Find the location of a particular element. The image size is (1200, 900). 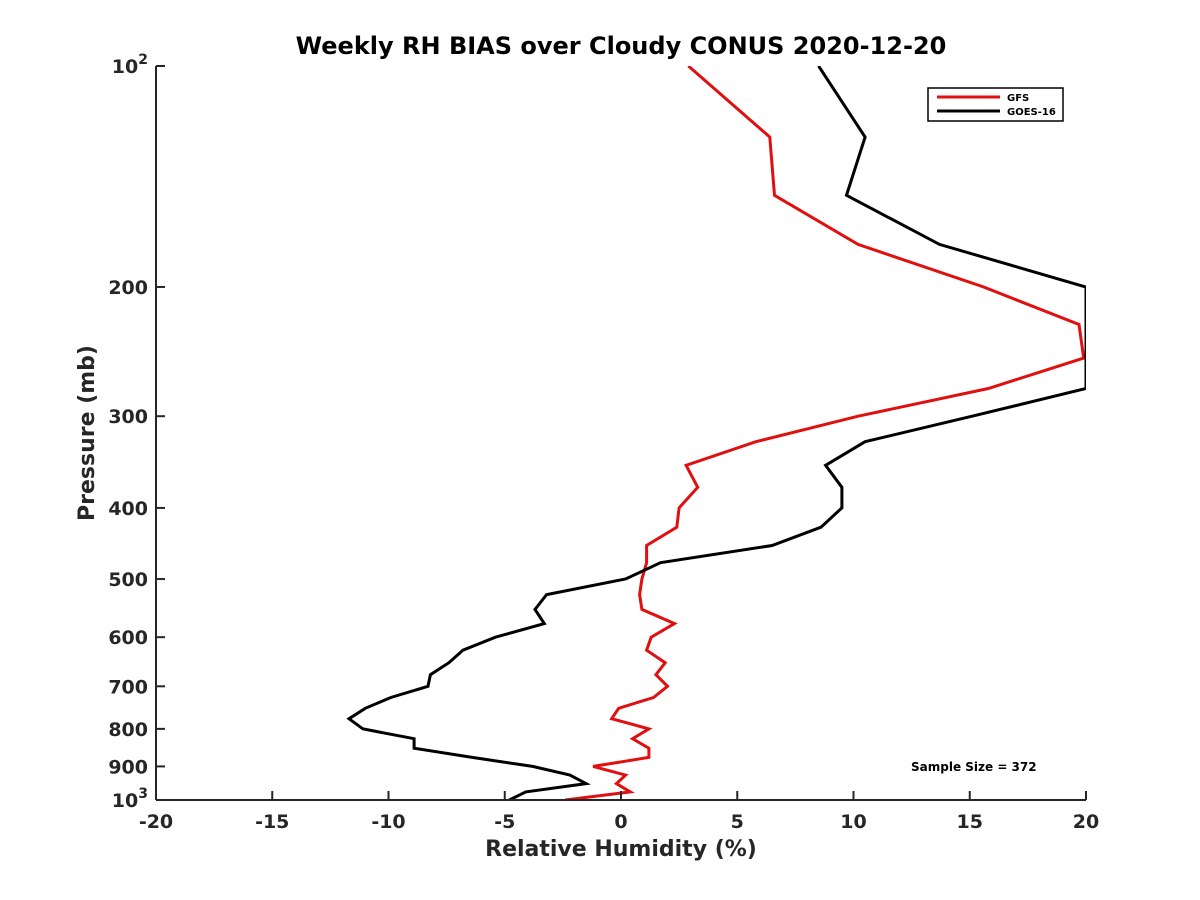

x-tick-label: -15 is located at coordinates (272, 822).